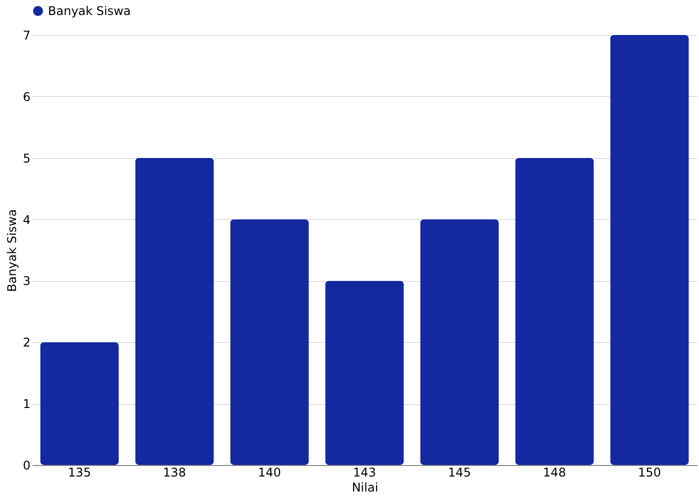 Image resolution: width=699 pixels, height=498 pixels. Describe the element at coordinates (269, 473) in the screenshot. I see `x-tick-label: 140` at that location.